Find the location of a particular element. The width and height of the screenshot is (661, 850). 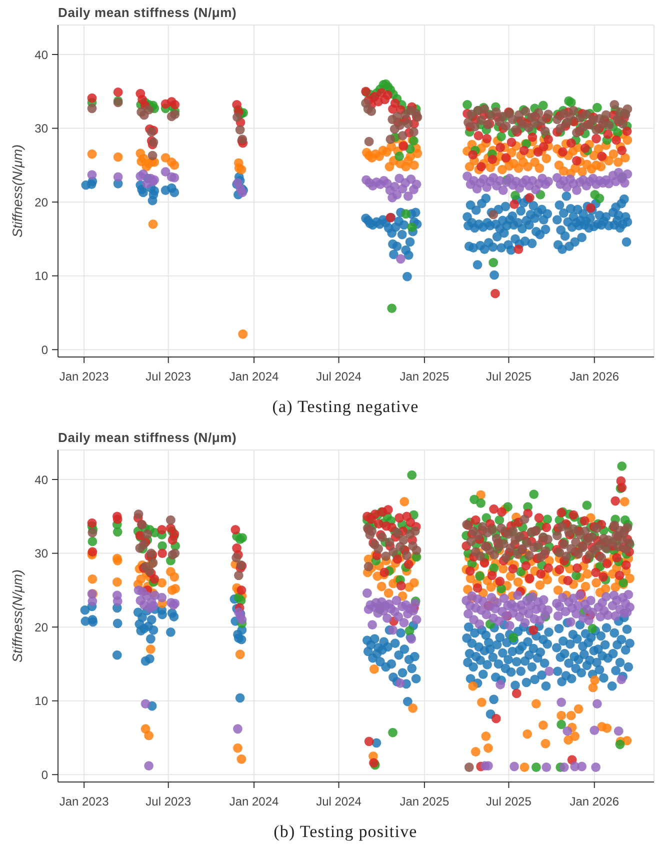

text: (b) Testing positive is located at coordinates (345, 832).